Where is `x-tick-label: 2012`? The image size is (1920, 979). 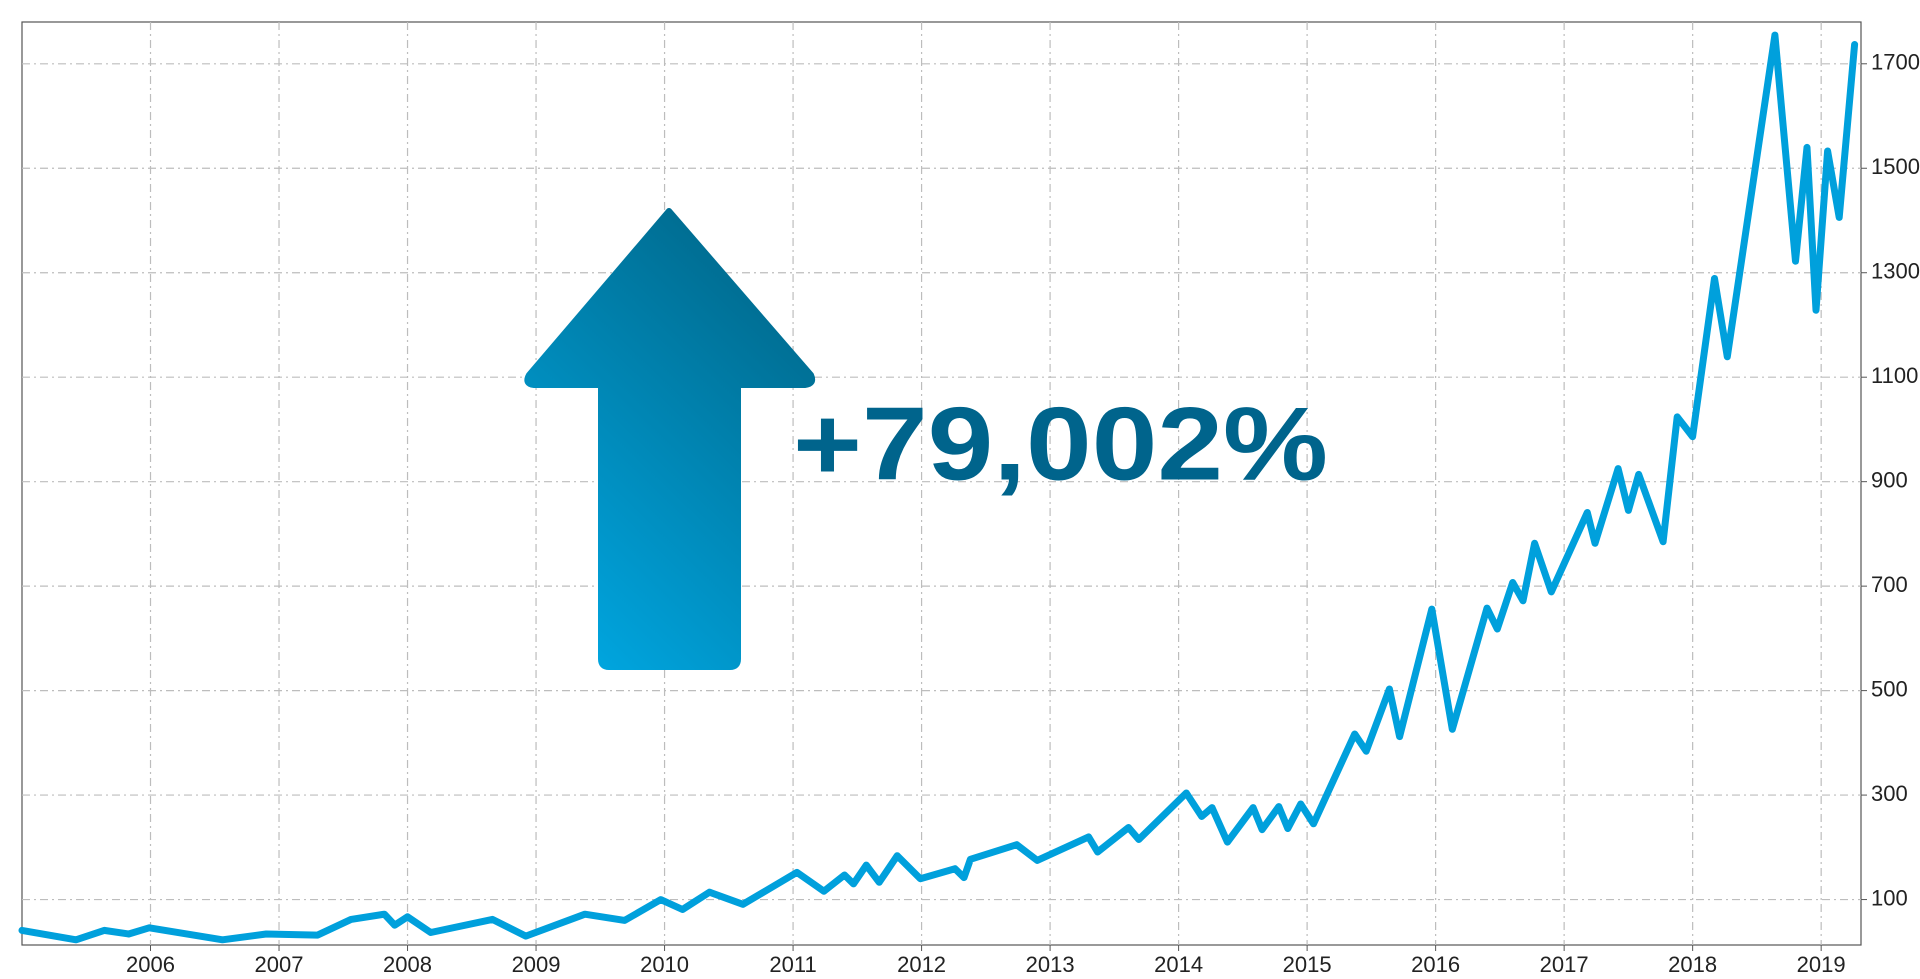
x-tick-label: 2012 is located at coordinates (921, 964).